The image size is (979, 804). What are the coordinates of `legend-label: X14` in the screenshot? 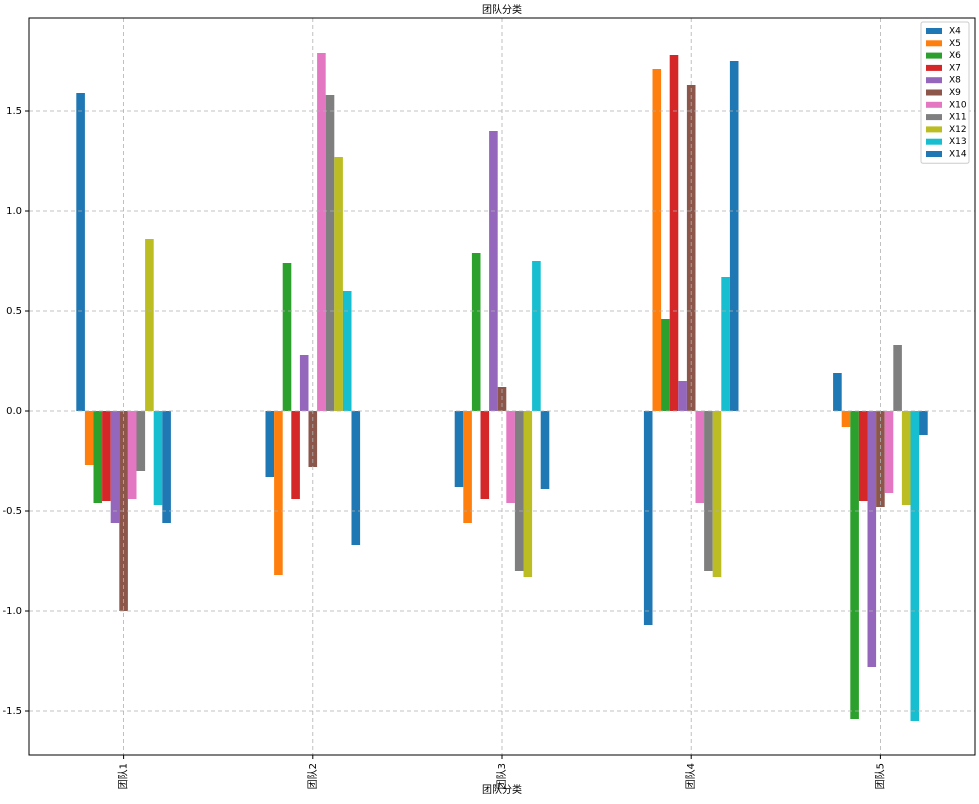 It's located at (958, 155).